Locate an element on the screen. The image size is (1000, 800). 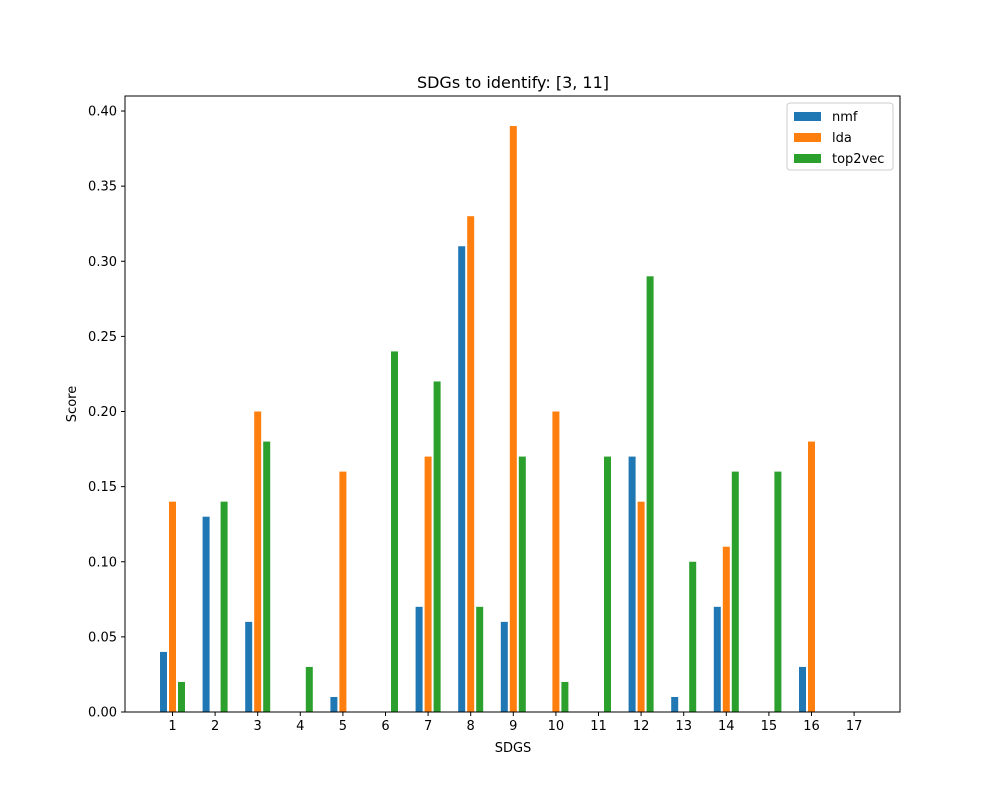
x-axis-label: SDGS is located at coordinates (513, 748).